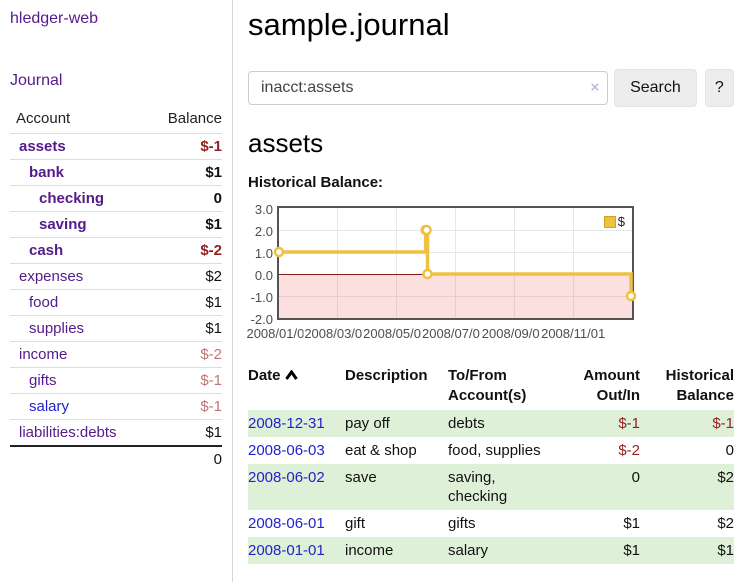 The image size is (742, 582). What do you see at coordinates (43, 354) in the screenshot?
I see `sidebar-account-link: income` at bounding box center [43, 354].